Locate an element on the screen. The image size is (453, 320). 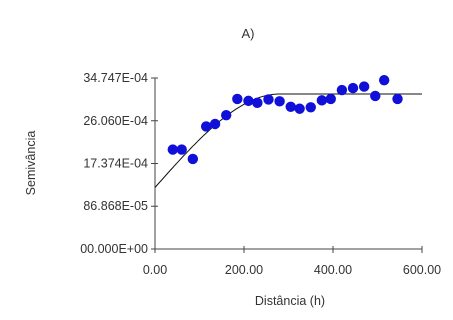
x-tick-label: 400.00 is located at coordinates (333, 270).